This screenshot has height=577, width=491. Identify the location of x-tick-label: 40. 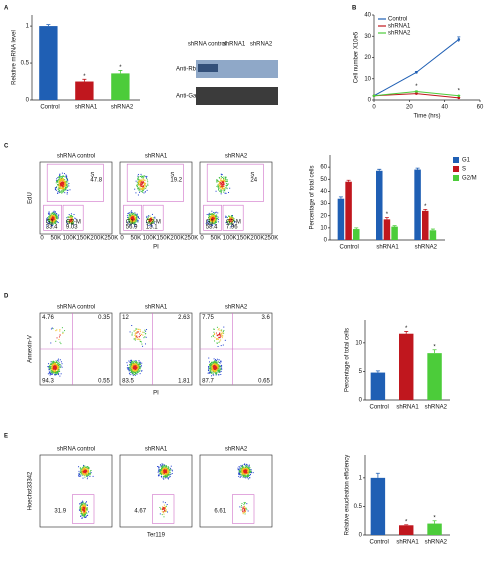
(444, 108).